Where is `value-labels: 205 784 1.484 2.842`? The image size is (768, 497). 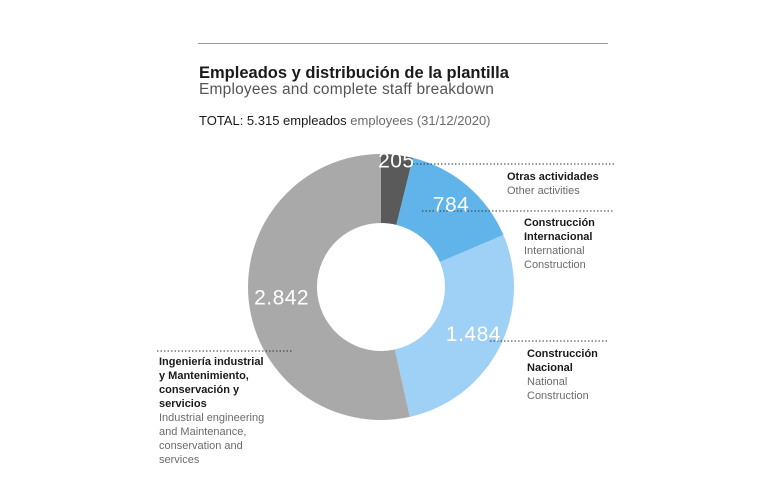 value-labels: 205 784 1.484 2.842 is located at coordinates (377, 247).